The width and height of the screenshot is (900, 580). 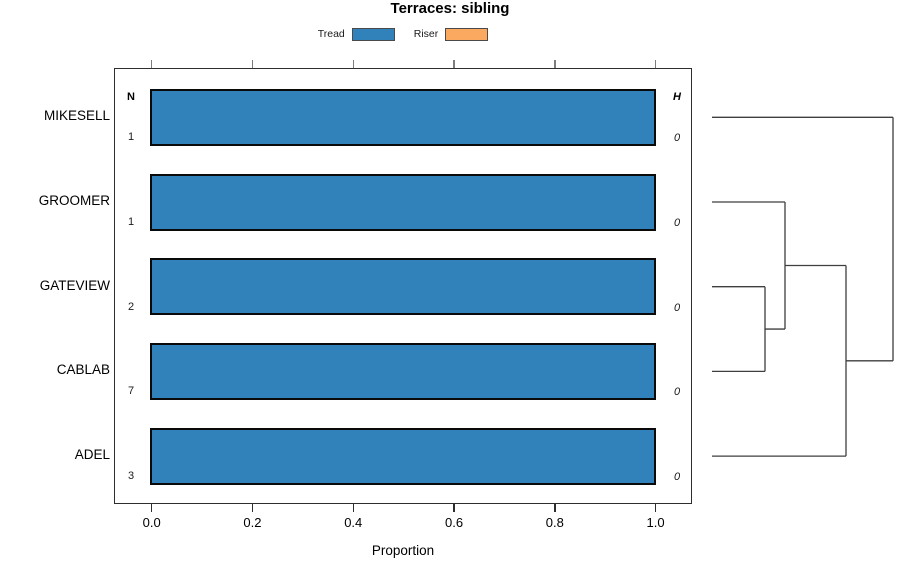 I want to click on x-tick-label: 0.6, so click(x=454, y=522).